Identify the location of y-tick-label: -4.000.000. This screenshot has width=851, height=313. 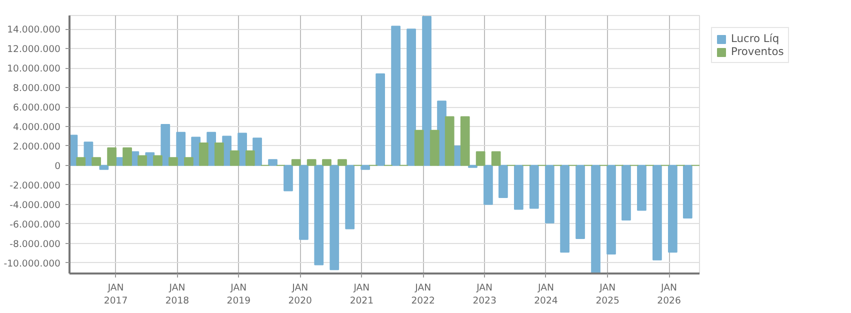
(35, 205).